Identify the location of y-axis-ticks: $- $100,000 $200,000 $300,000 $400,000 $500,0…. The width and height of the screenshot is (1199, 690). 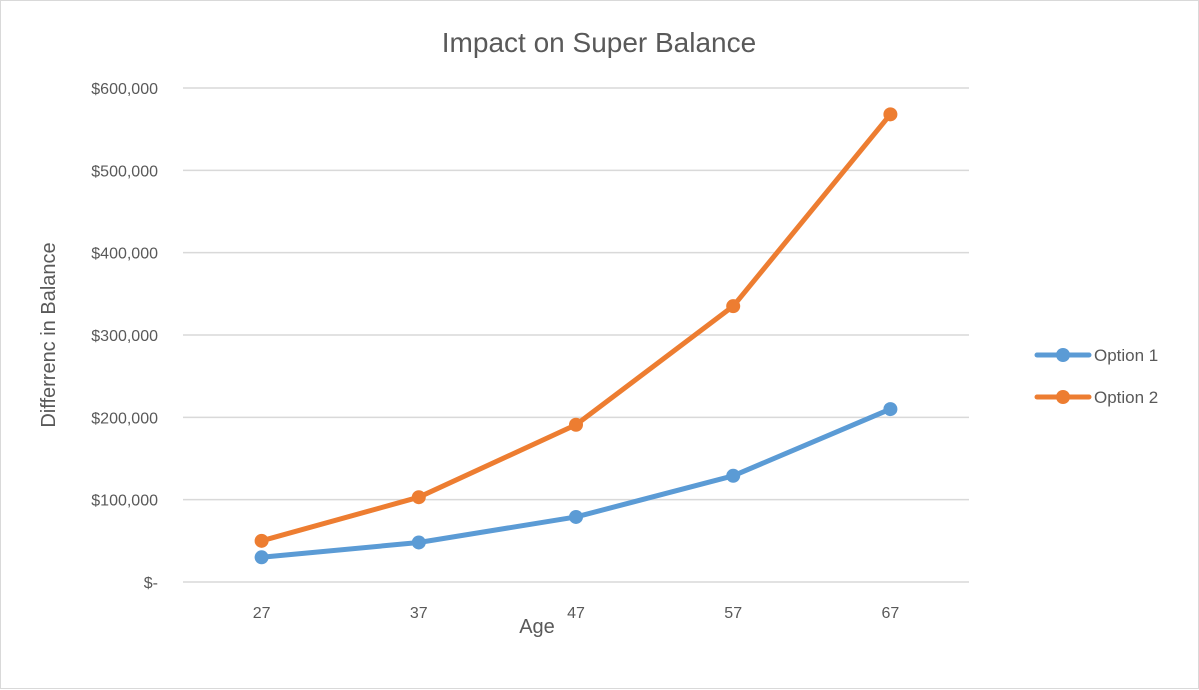
(124, 336).